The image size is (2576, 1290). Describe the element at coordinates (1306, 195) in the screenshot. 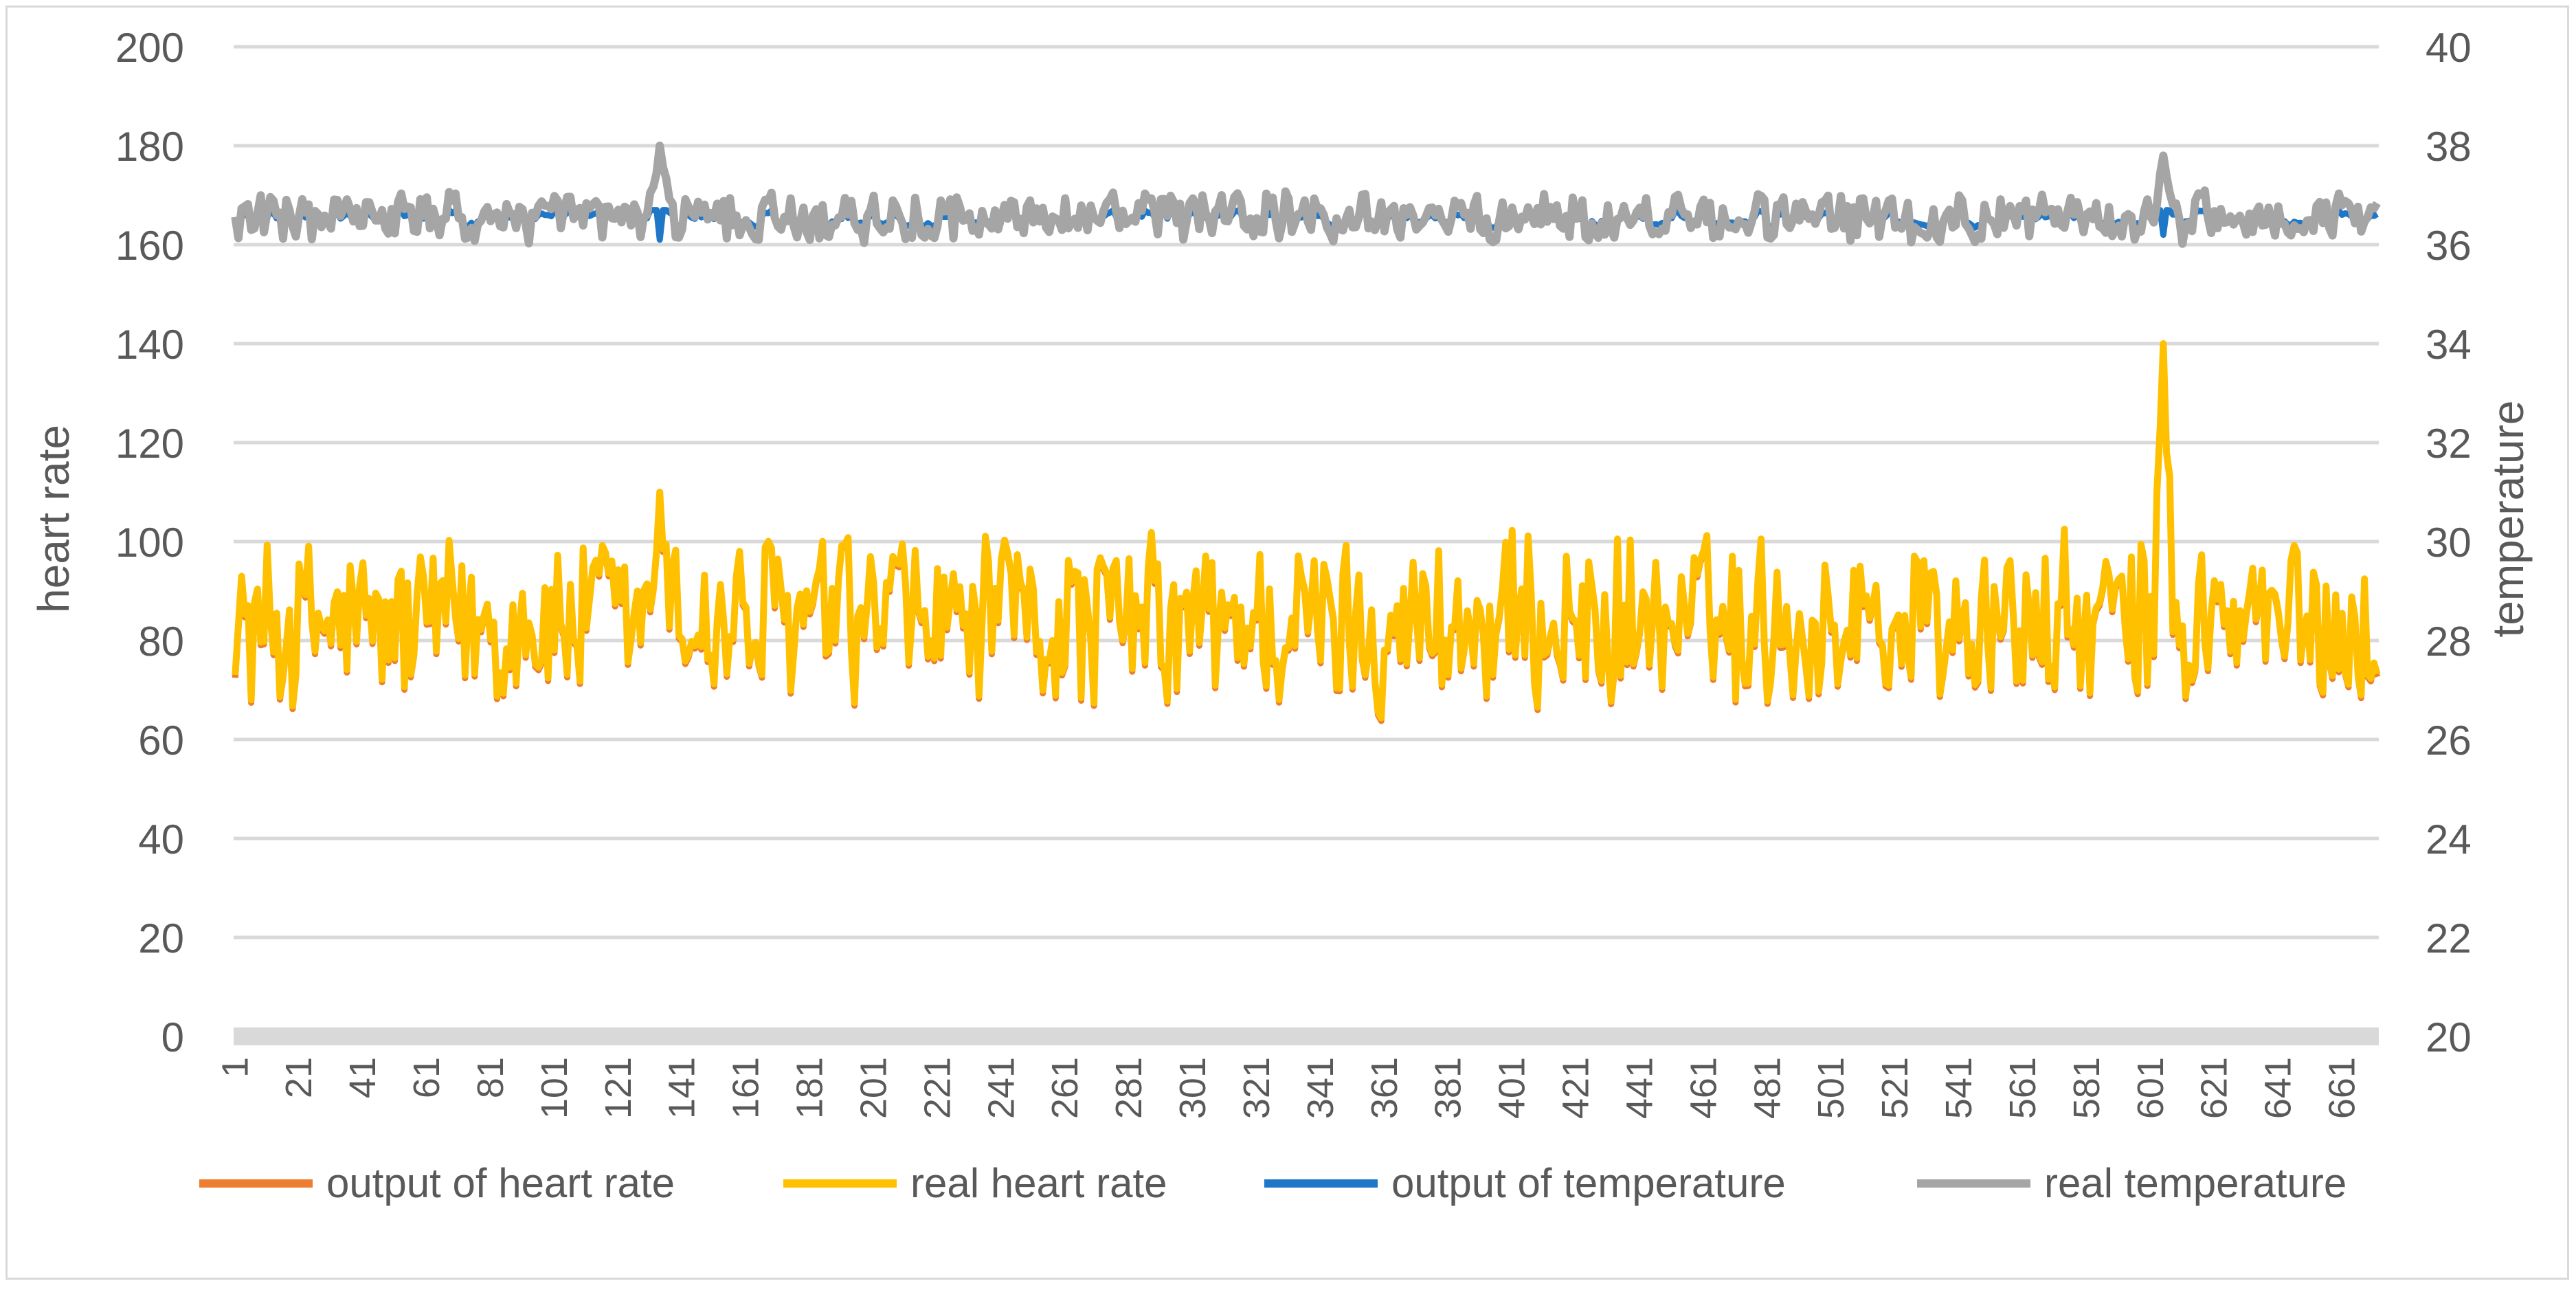

I see `series-line-real-temperature` at that location.